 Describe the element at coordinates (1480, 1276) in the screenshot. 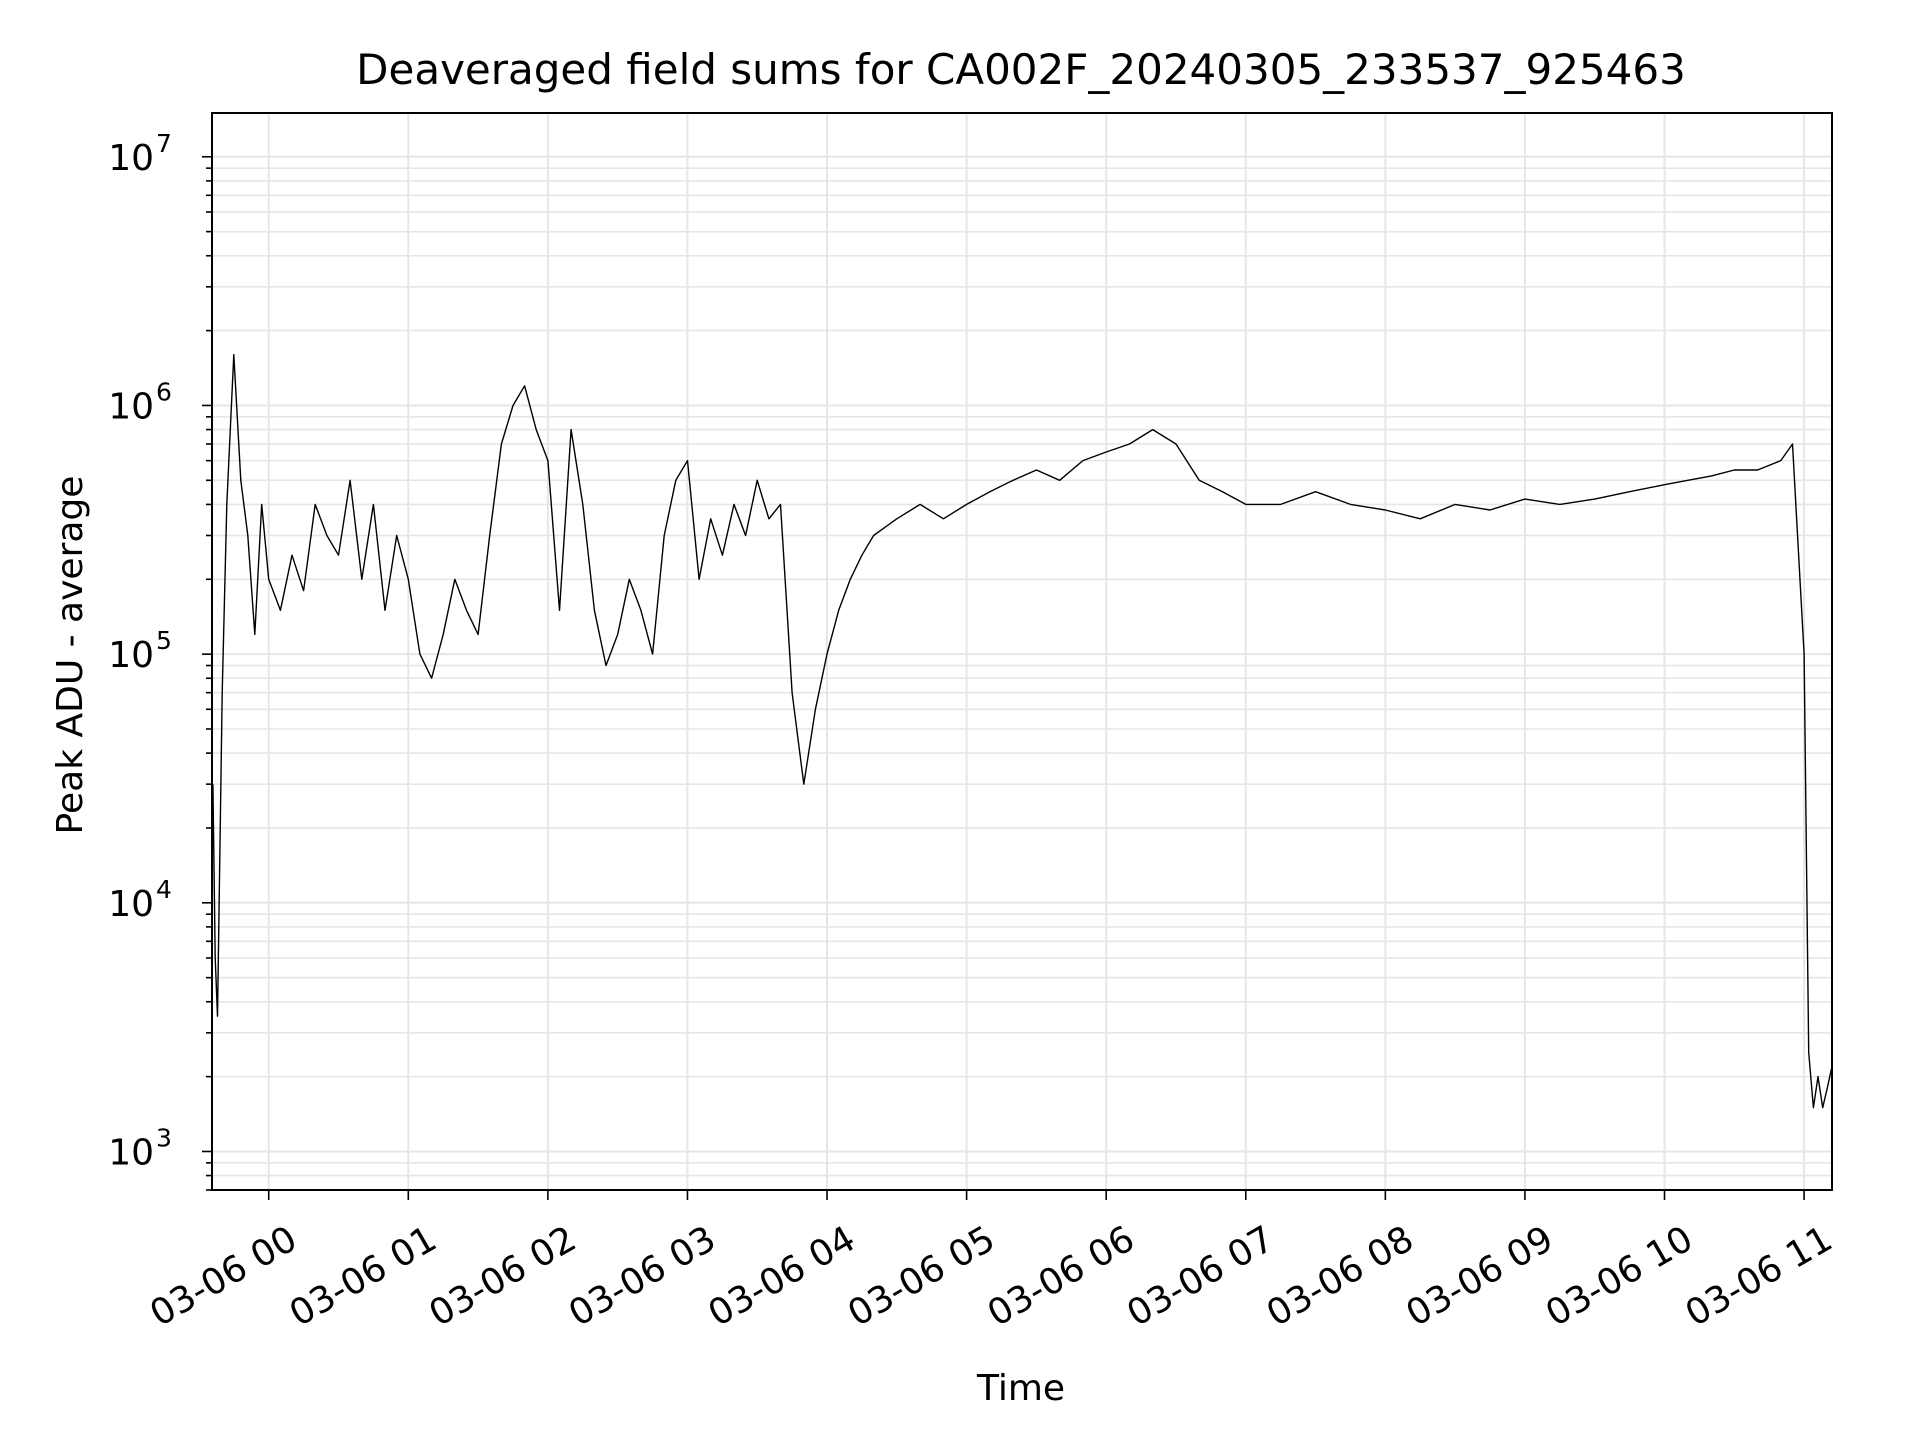

I see `x-tick-label: 03-06 09` at that location.